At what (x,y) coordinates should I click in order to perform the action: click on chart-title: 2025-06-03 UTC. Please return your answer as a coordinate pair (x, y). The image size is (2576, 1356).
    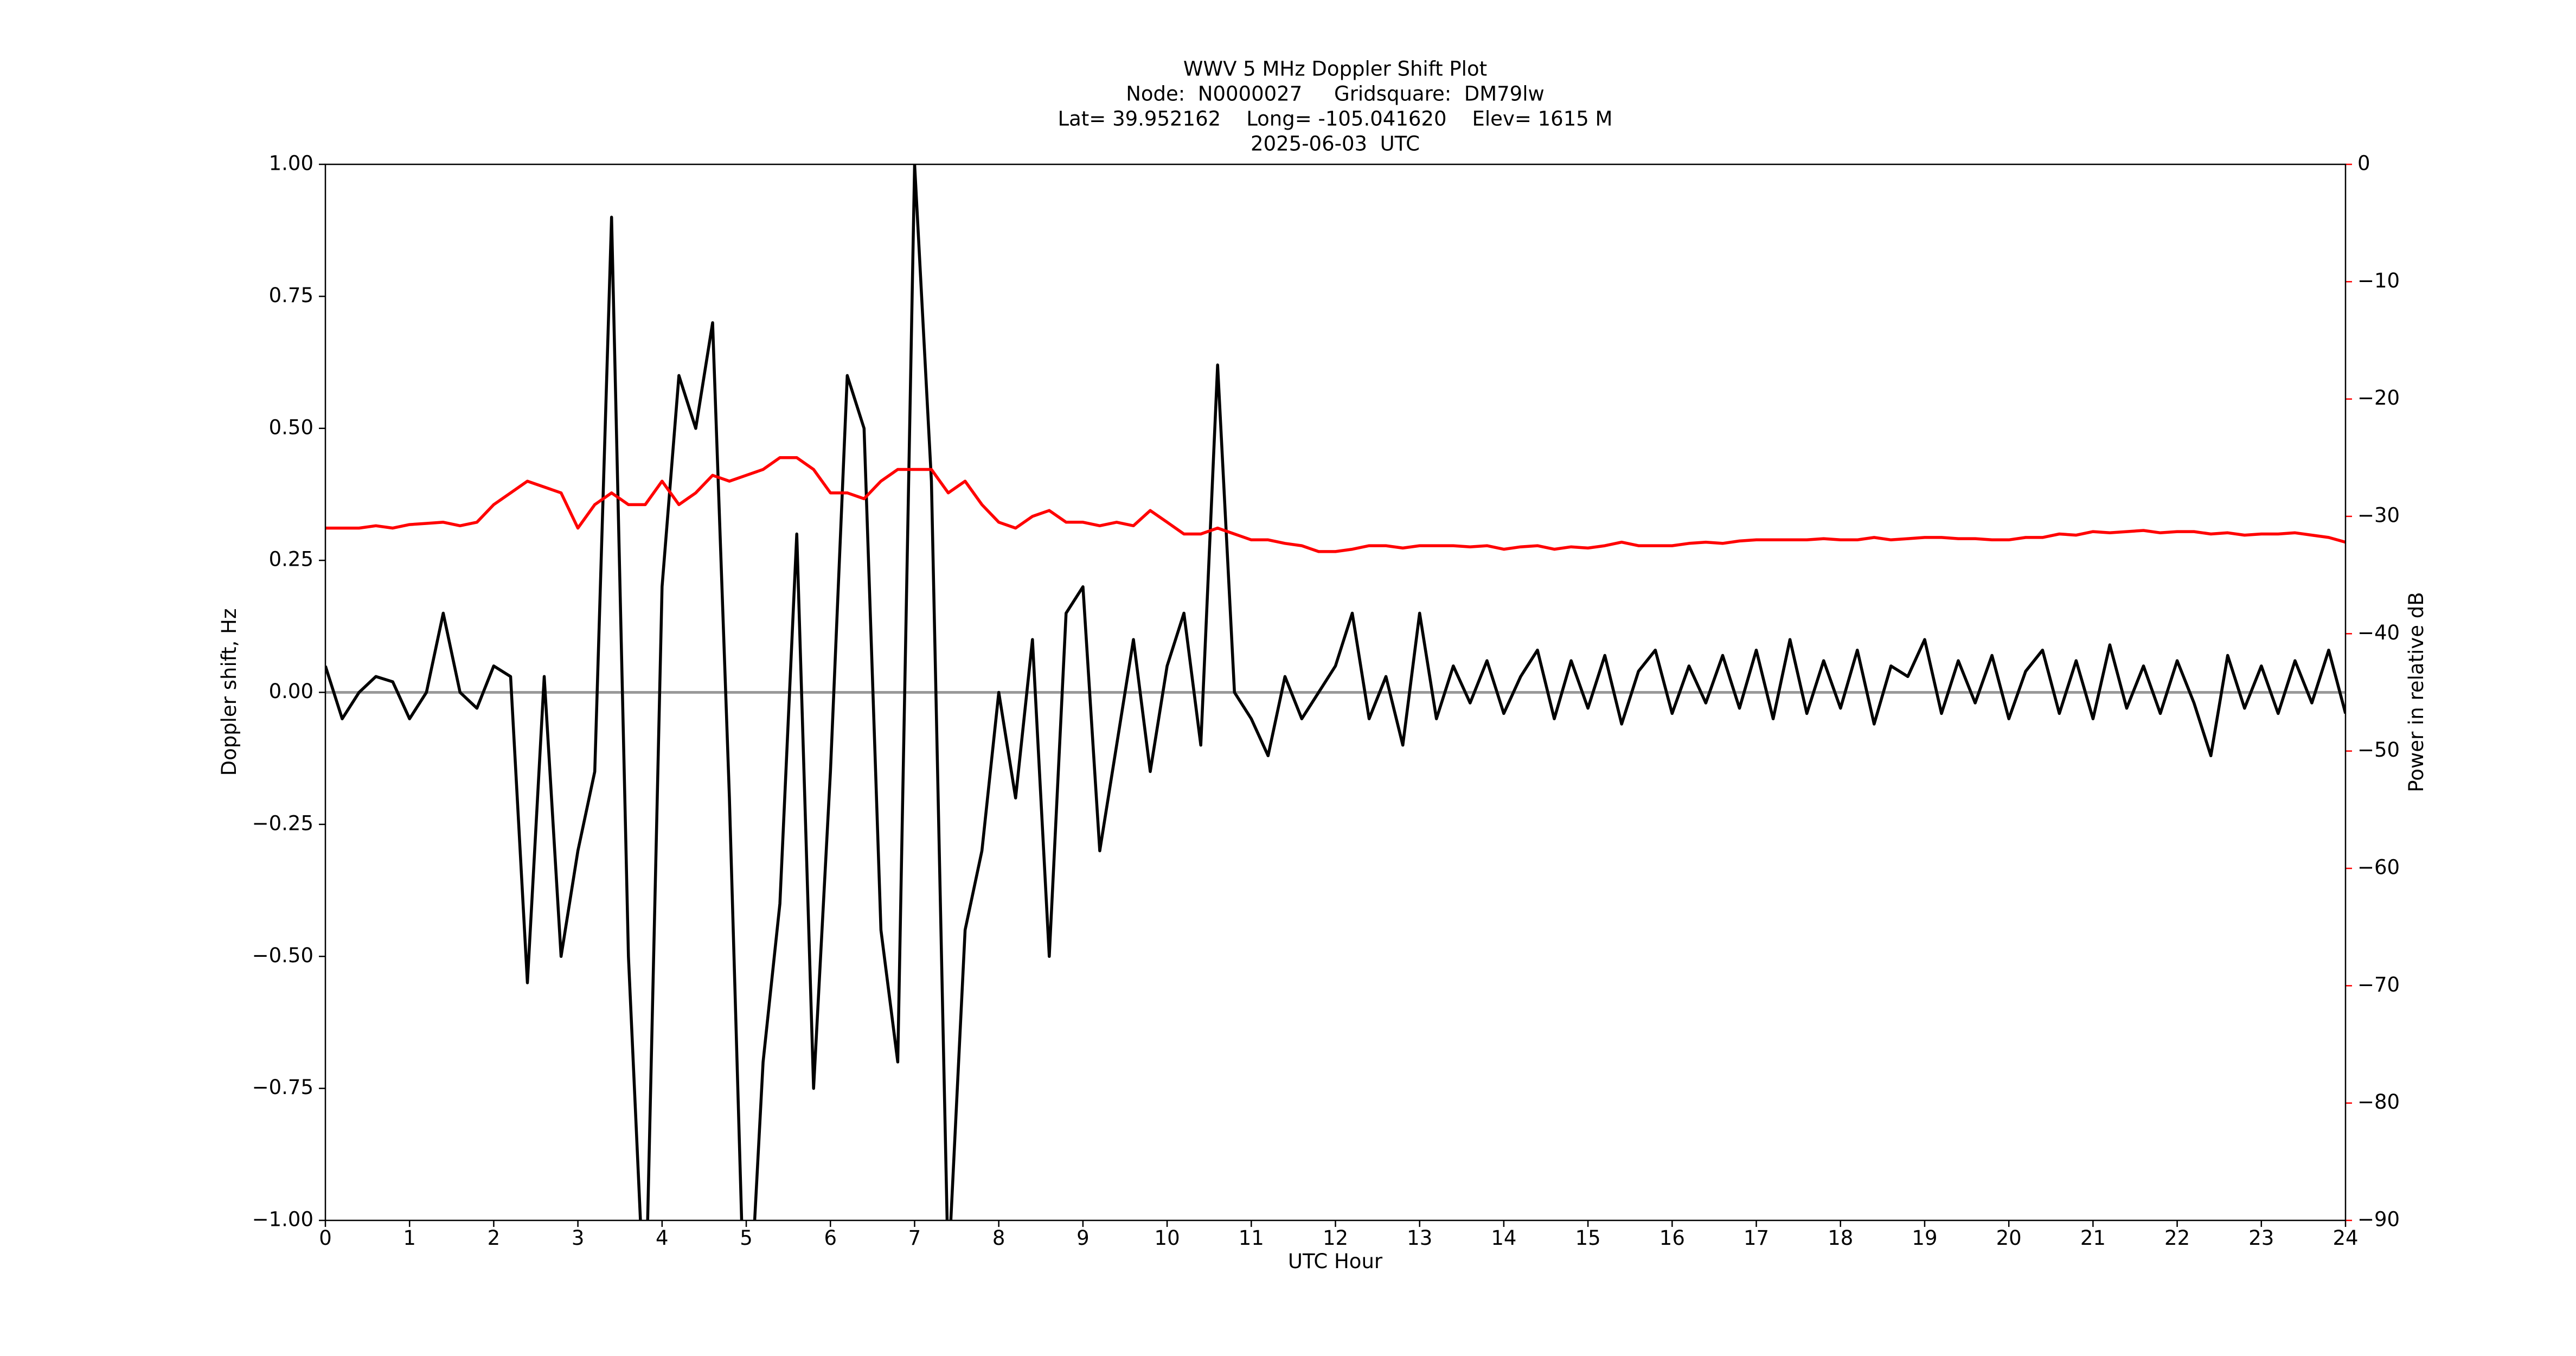
    Looking at the image, I should click on (1336, 144).